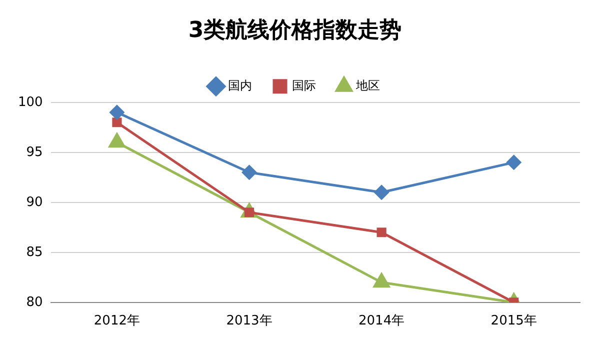  I want to click on y-tick-label: 90, so click(34, 202).